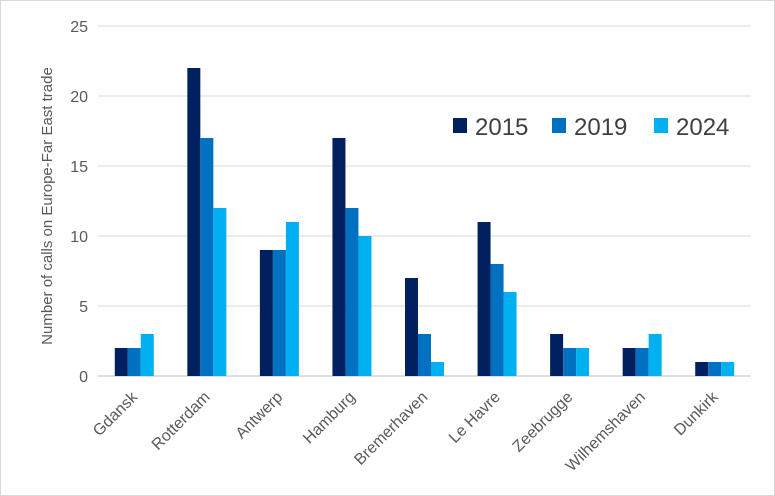 The width and height of the screenshot is (775, 496). What do you see at coordinates (475, 418) in the screenshot?
I see `x-tick-label: Le Havre` at bounding box center [475, 418].